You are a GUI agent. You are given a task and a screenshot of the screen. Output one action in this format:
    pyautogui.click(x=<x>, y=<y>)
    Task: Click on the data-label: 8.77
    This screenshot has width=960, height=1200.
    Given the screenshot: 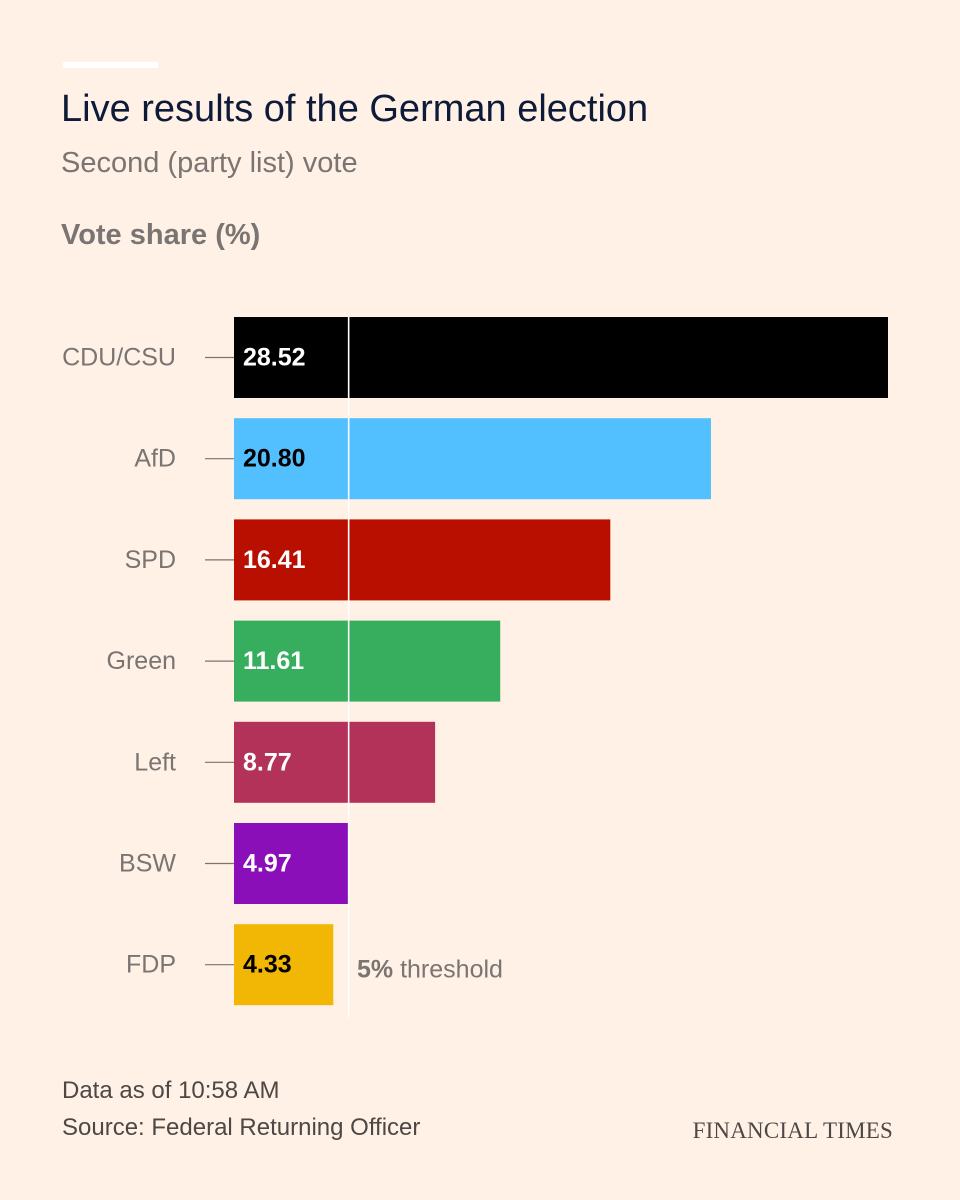 What is the action you would take?
    pyautogui.click(x=267, y=762)
    